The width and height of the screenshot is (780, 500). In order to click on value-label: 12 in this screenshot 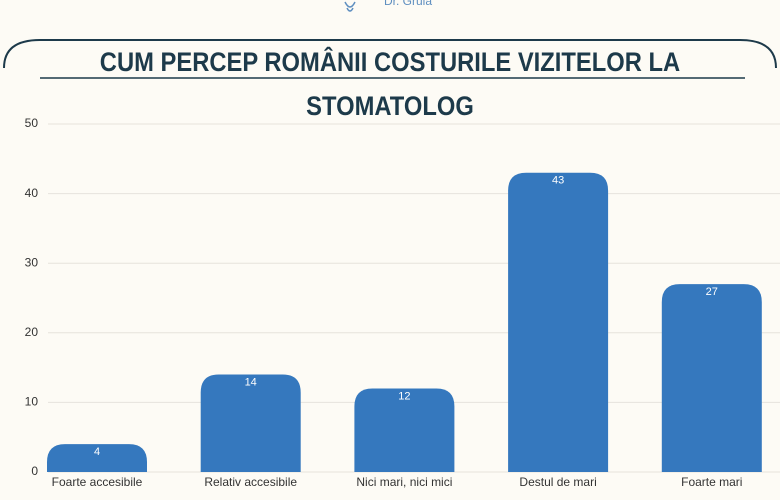, I will do `click(404, 396)`.